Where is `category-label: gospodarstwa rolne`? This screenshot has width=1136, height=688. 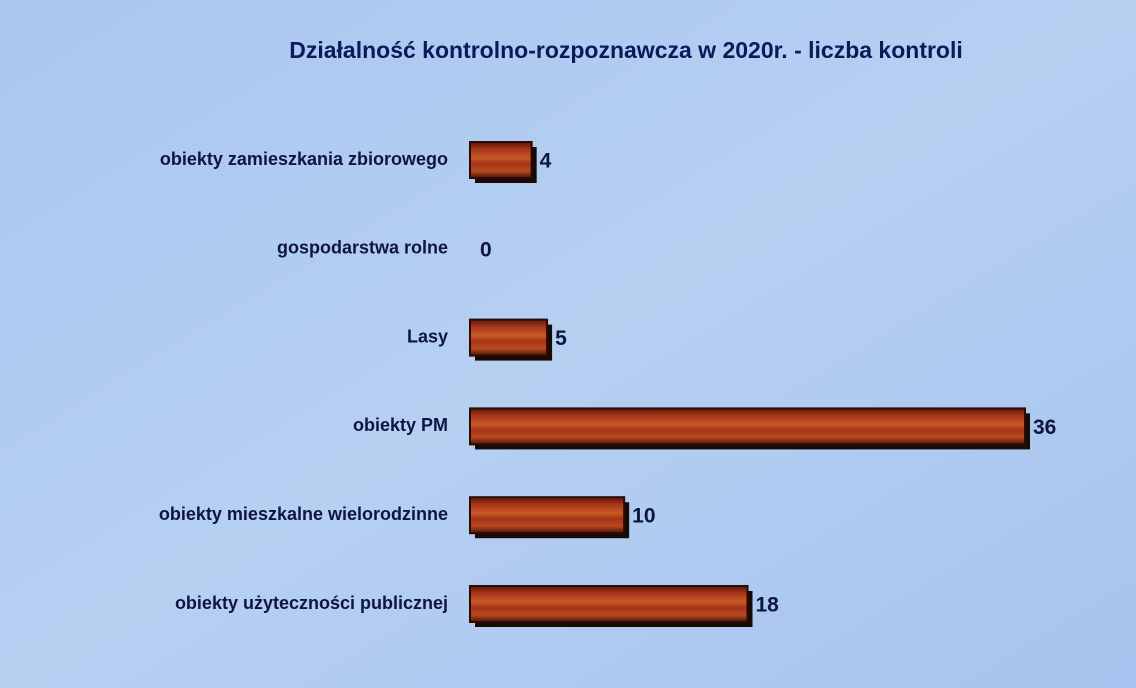
category-label: gospodarstwa rolne is located at coordinates (362, 248).